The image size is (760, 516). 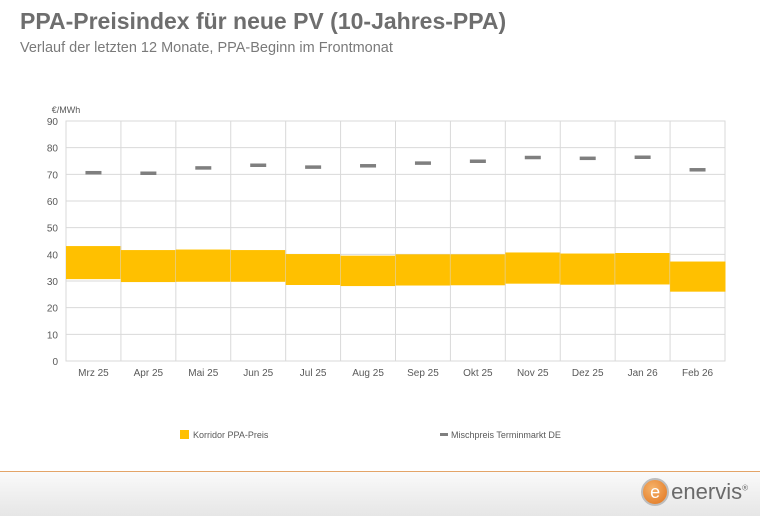 What do you see at coordinates (66, 110) in the screenshot?
I see `y-axis-label: €/MWh` at bounding box center [66, 110].